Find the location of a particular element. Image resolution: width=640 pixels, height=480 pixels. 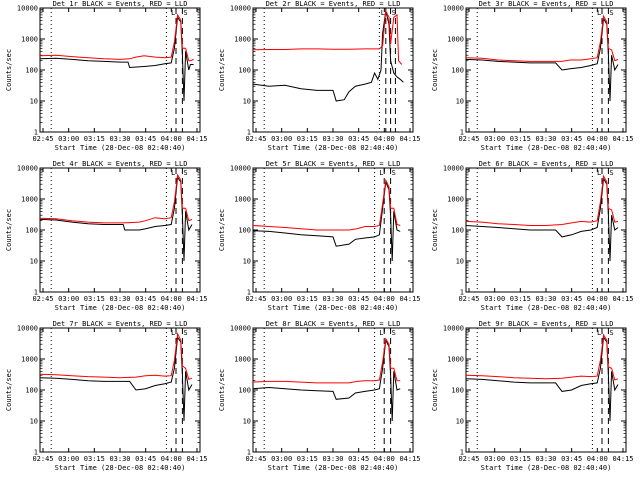

chart-title: Det 9r BLACK = Events, RED = LLD is located at coordinates (546, 324).